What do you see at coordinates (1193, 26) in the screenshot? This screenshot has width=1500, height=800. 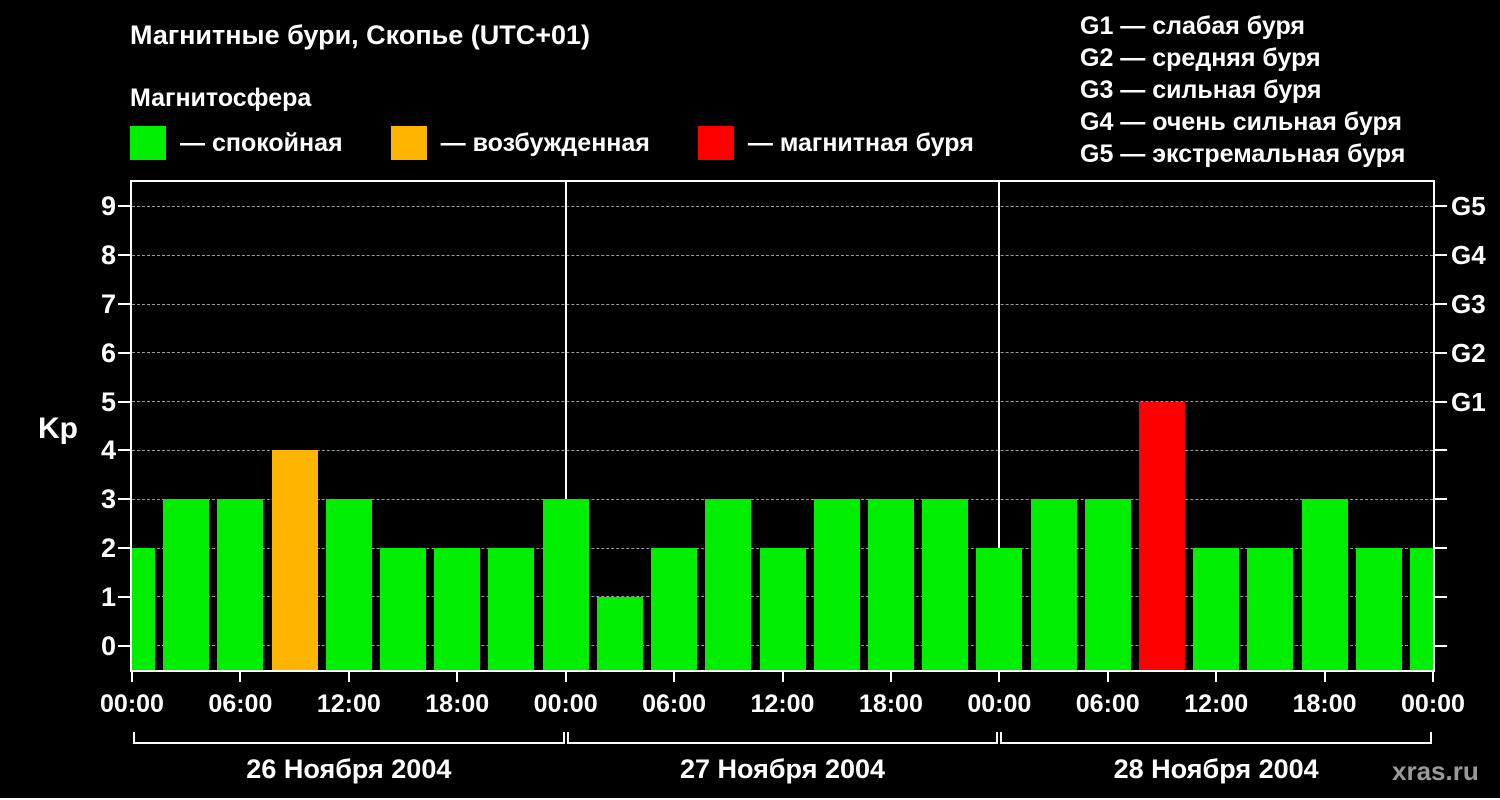 I see `storm-scale-line: G1 — слабая буря` at bounding box center [1193, 26].